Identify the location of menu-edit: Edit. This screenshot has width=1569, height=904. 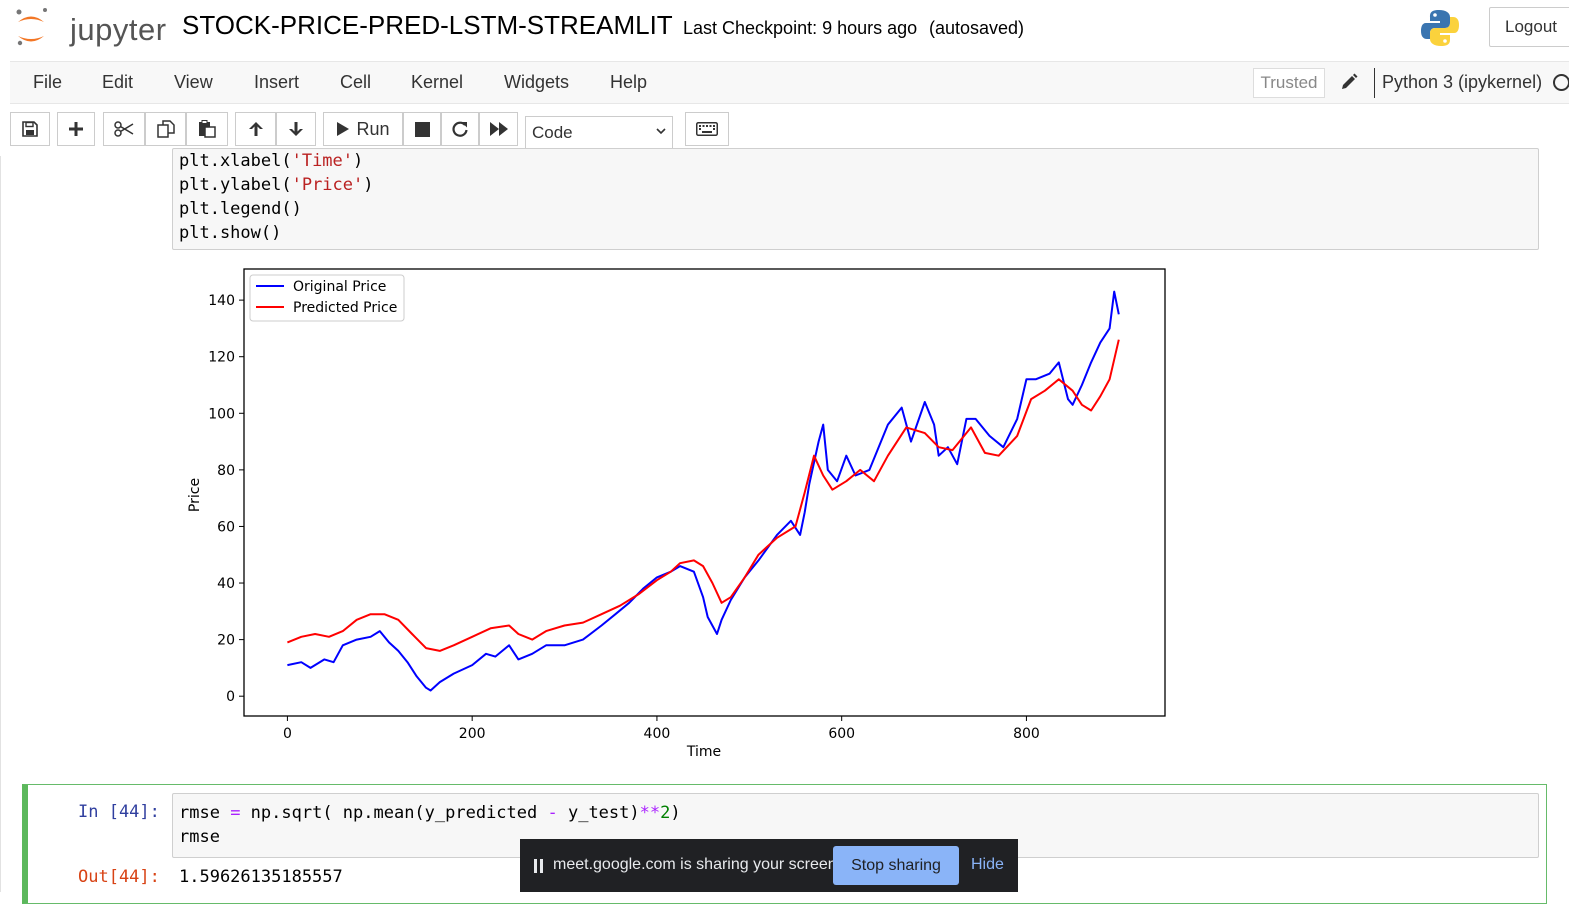
(118, 82).